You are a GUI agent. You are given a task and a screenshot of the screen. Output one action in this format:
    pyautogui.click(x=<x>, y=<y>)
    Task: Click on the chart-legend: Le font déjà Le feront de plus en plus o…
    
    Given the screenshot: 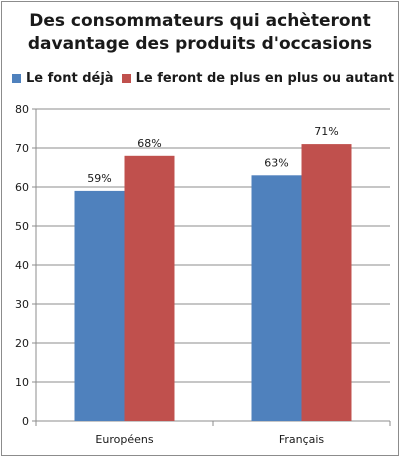 What is the action you would take?
    pyautogui.click(x=206, y=78)
    